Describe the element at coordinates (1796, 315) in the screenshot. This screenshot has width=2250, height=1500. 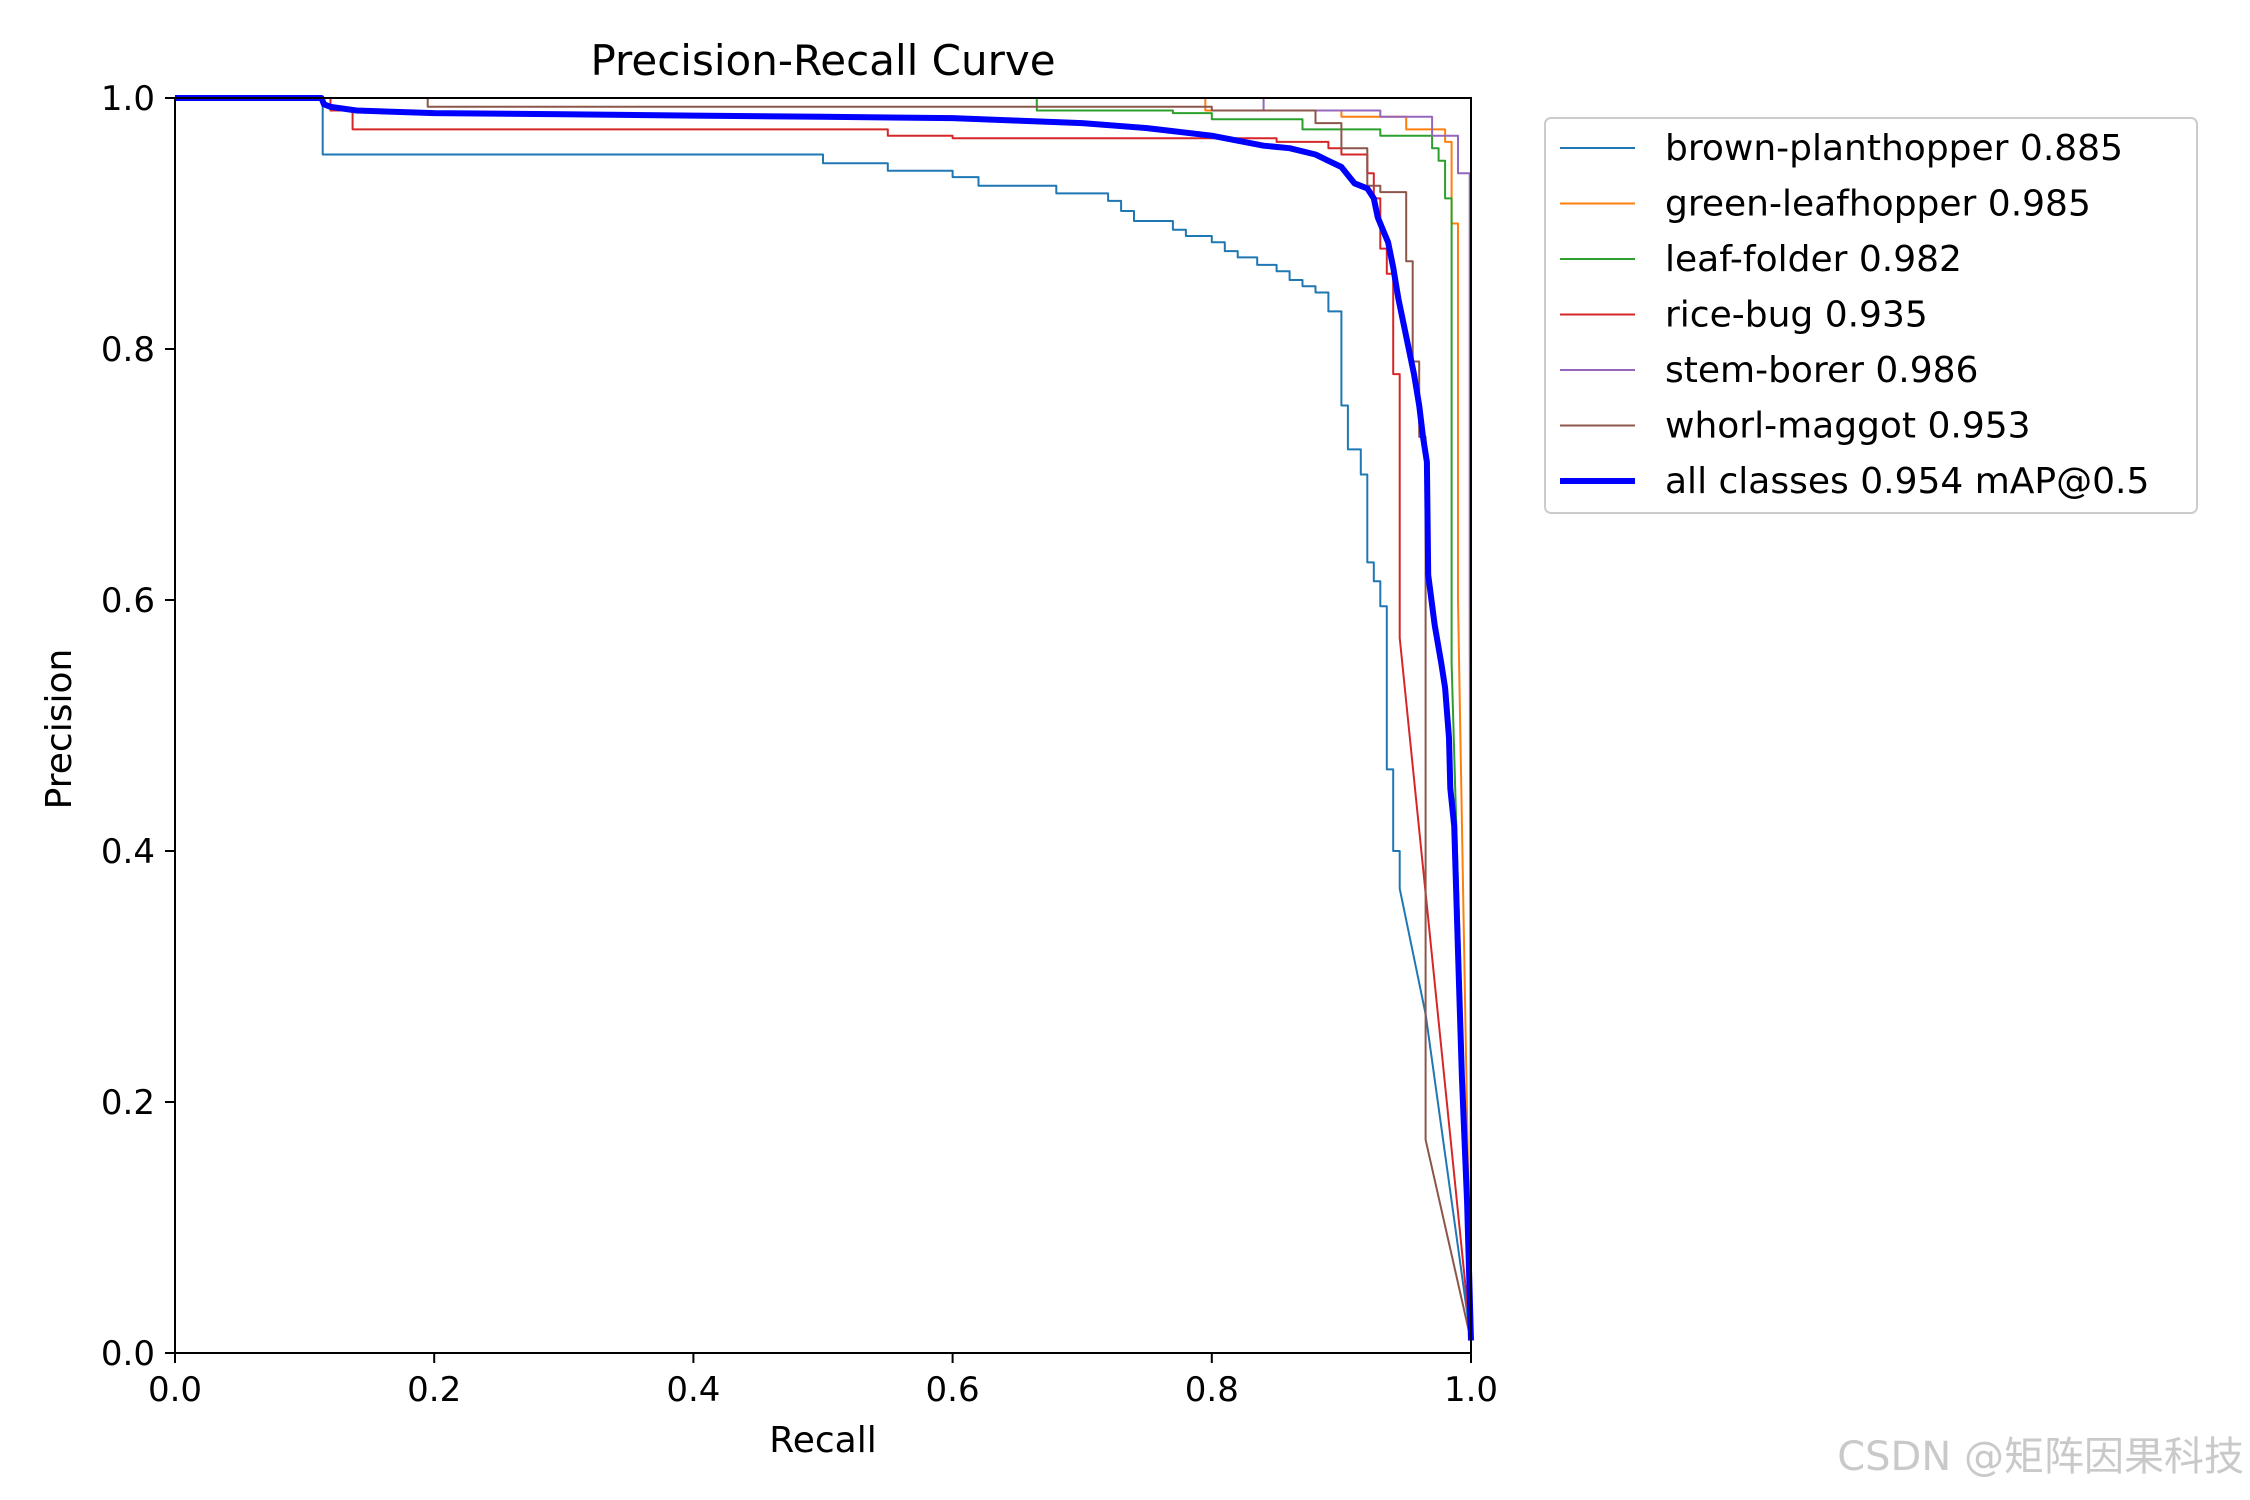
I see `legend-entry-label: rice-bug 0.935` at that location.